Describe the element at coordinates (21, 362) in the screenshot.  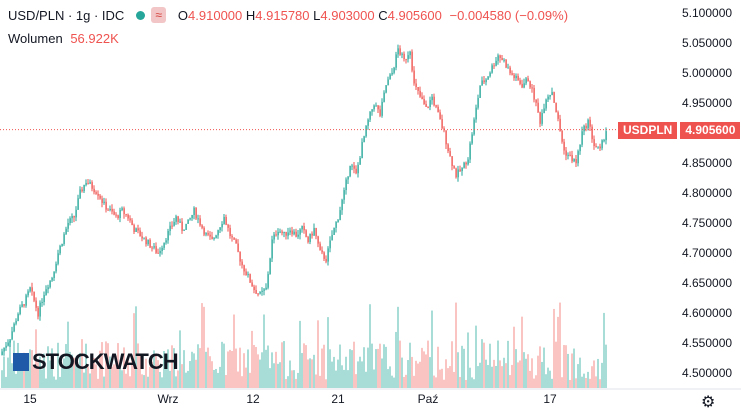
I see `logo-icon` at that location.